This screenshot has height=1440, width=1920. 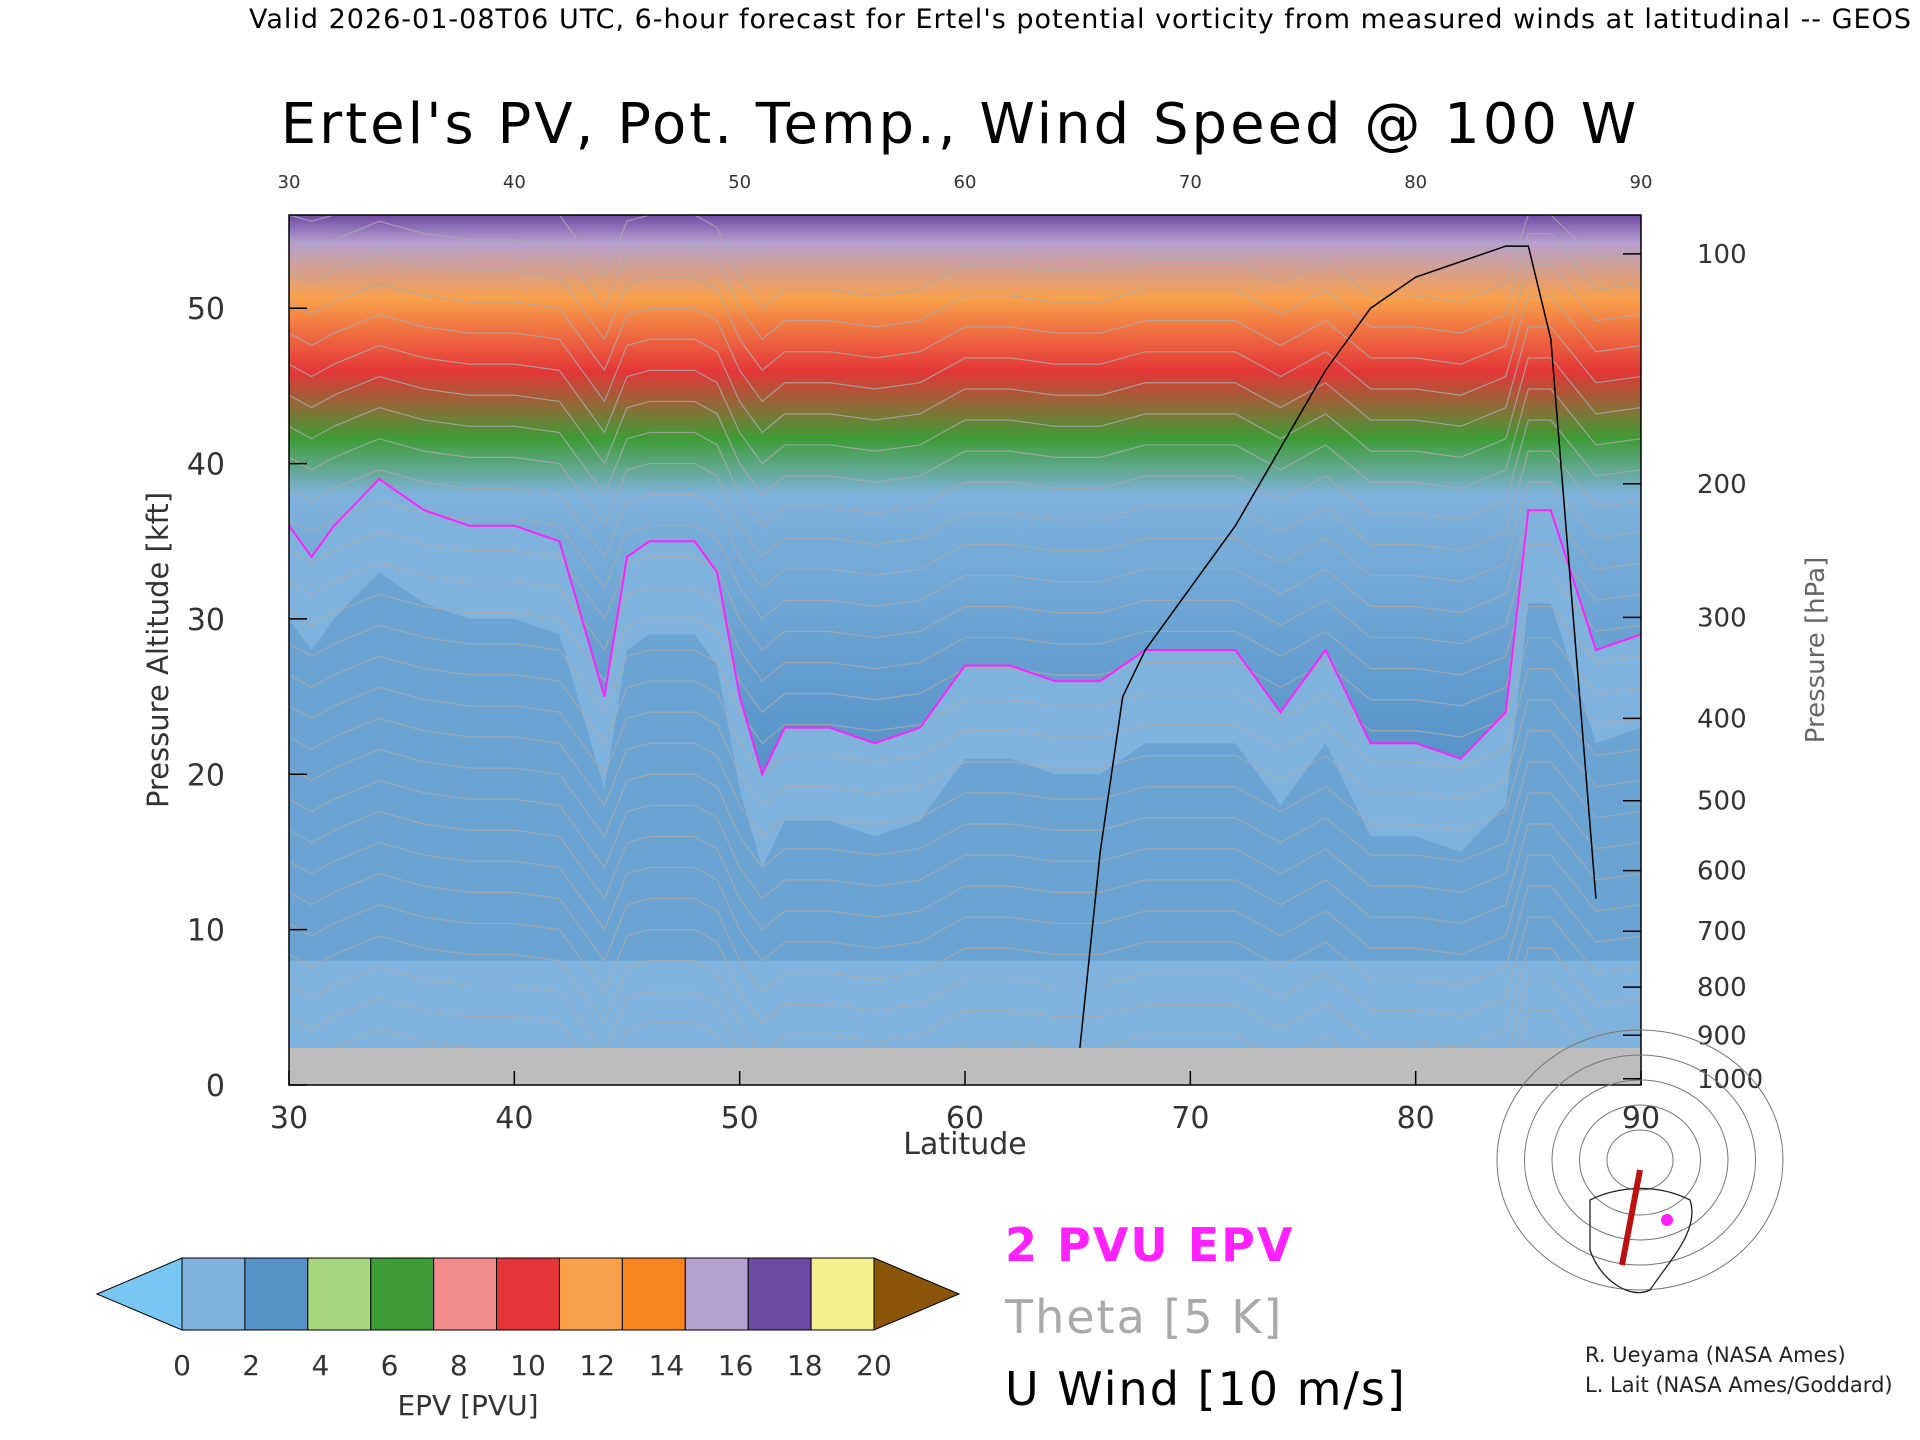 What do you see at coordinates (1641, 182) in the screenshot?
I see `x-tick-label-top: 90` at bounding box center [1641, 182].